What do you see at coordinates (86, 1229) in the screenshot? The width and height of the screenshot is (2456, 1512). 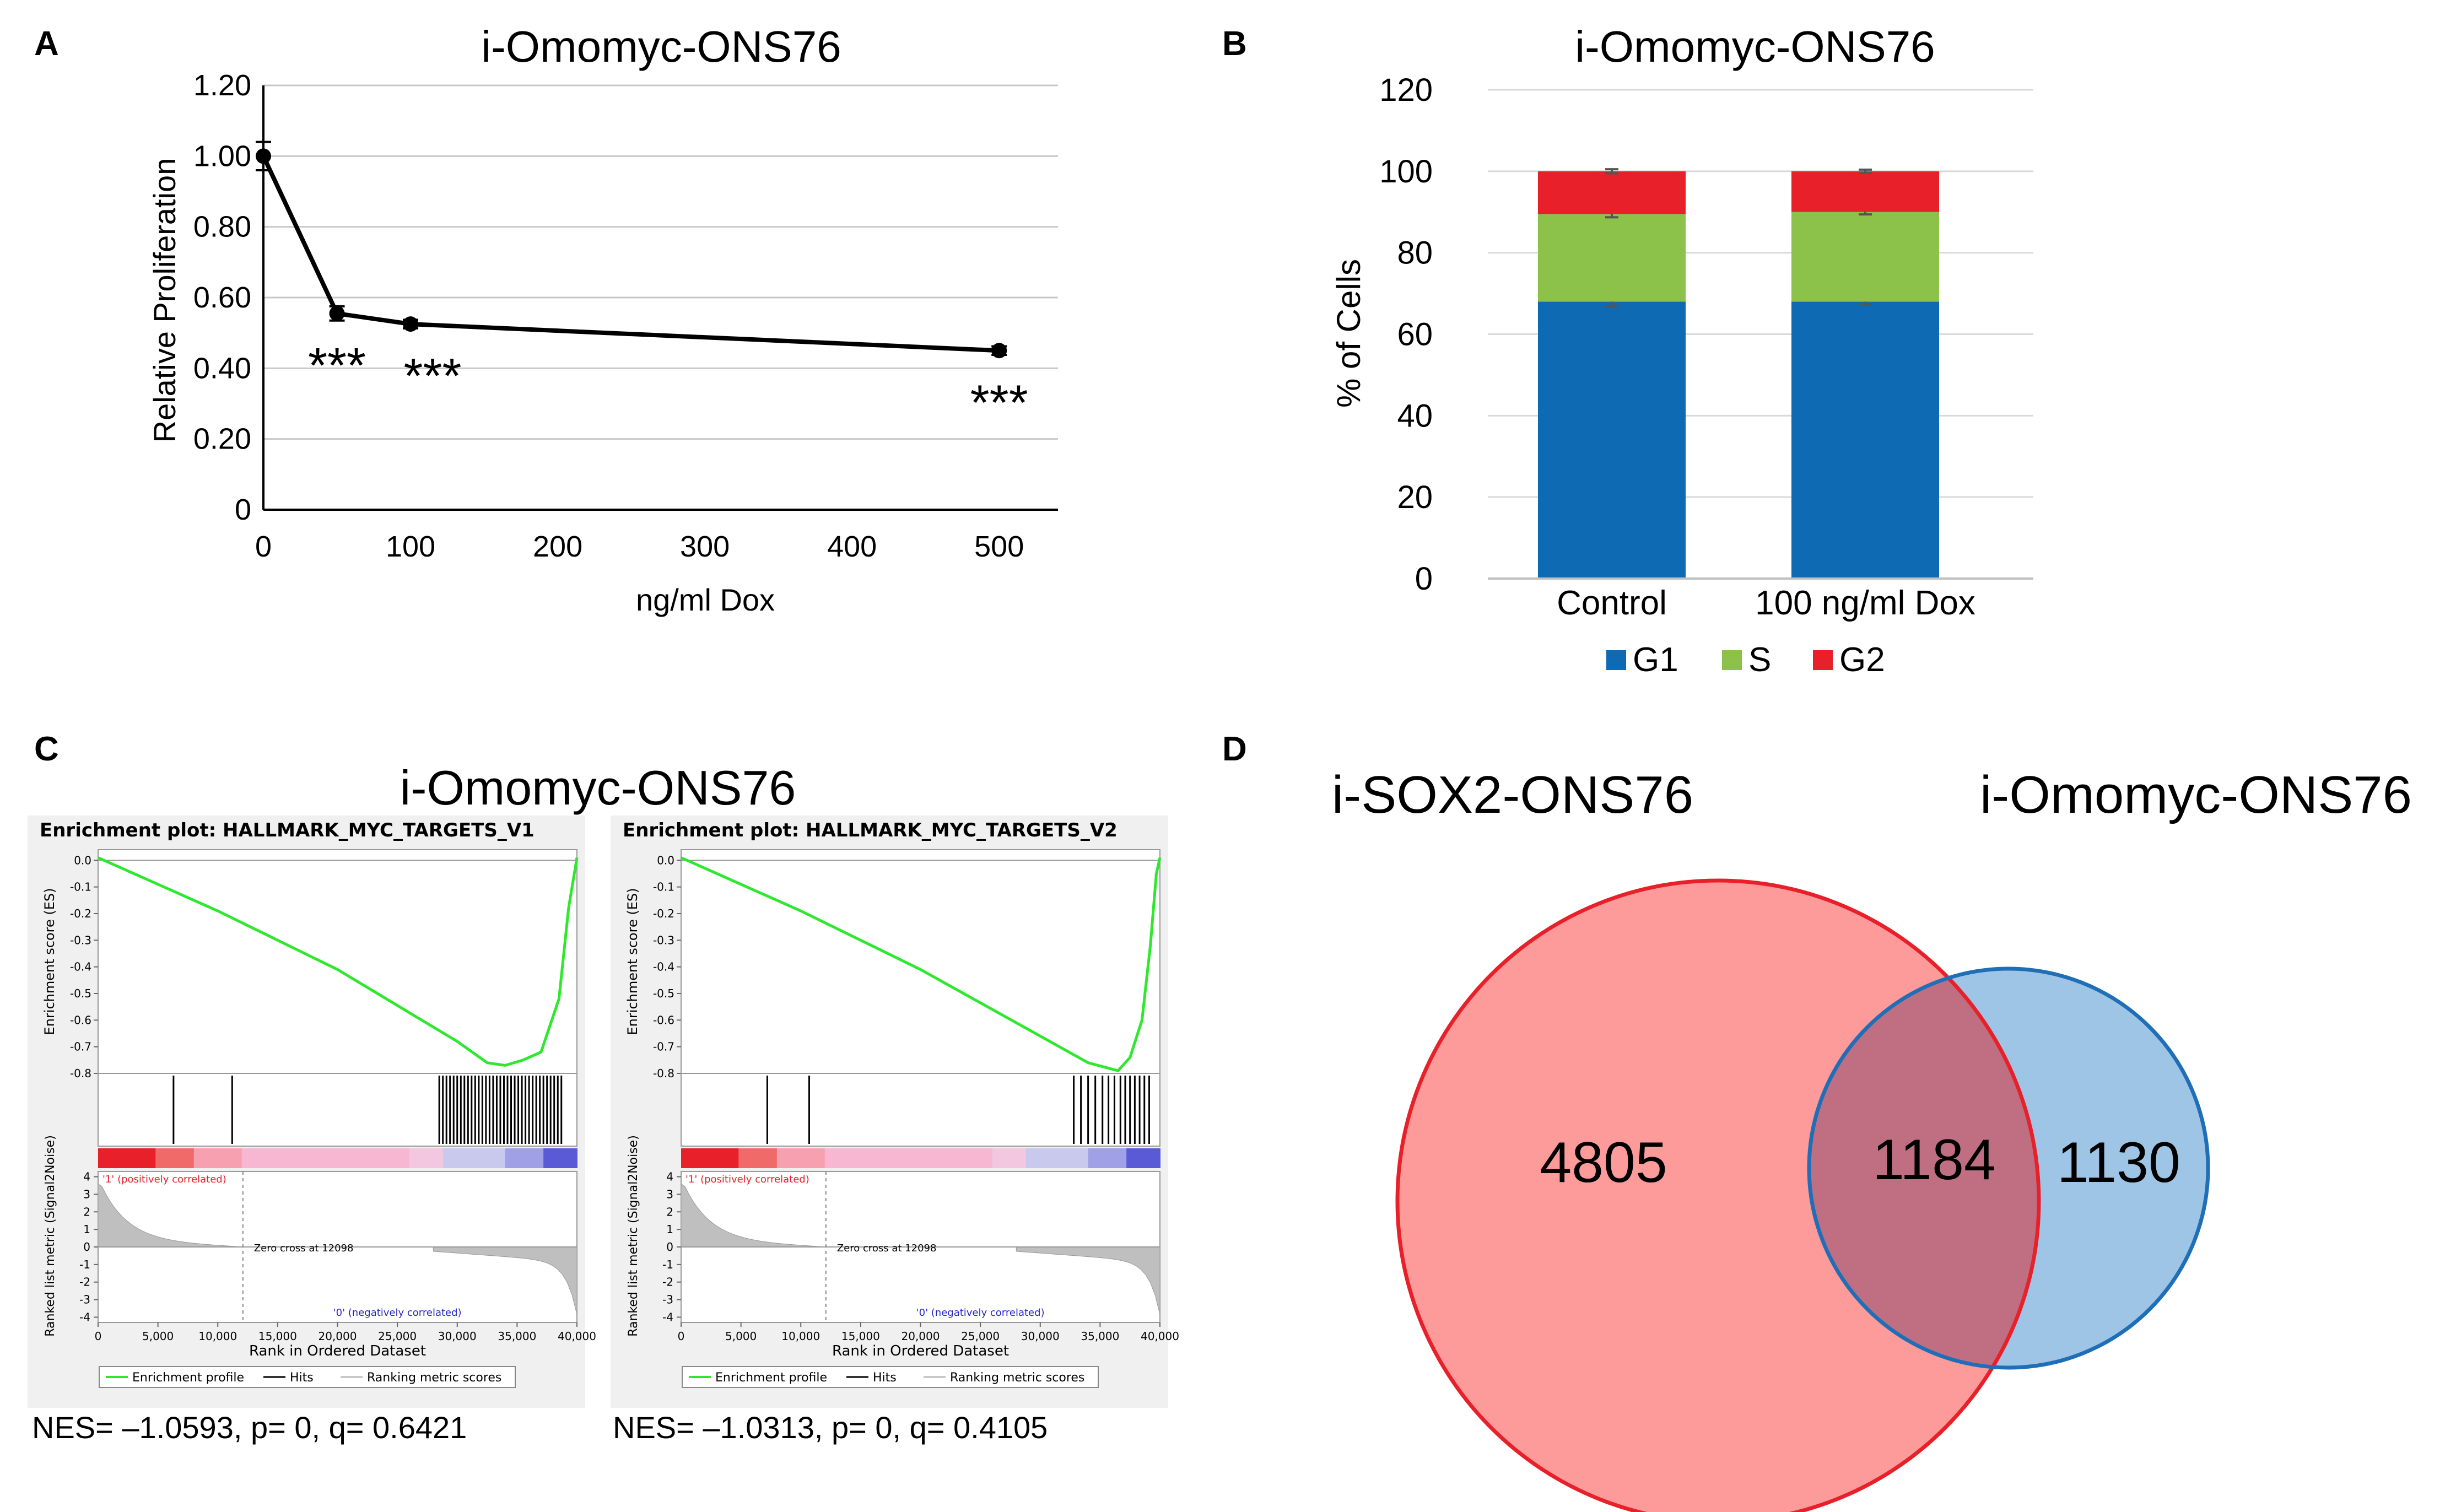 I see `gsea-metric-tick-label: 1` at bounding box center [86, 1229].